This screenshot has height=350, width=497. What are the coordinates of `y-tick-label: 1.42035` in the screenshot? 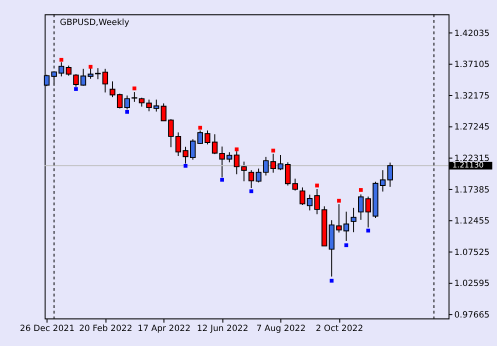 It's located at (472, 33).